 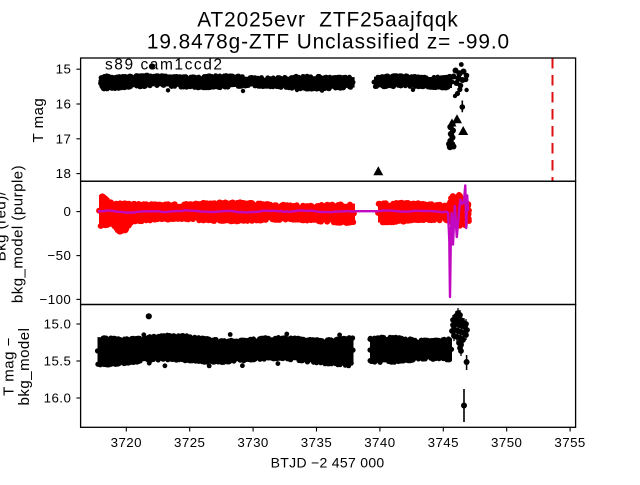 I want to click on svg-text: T mag −, so click(x=9, y=366).